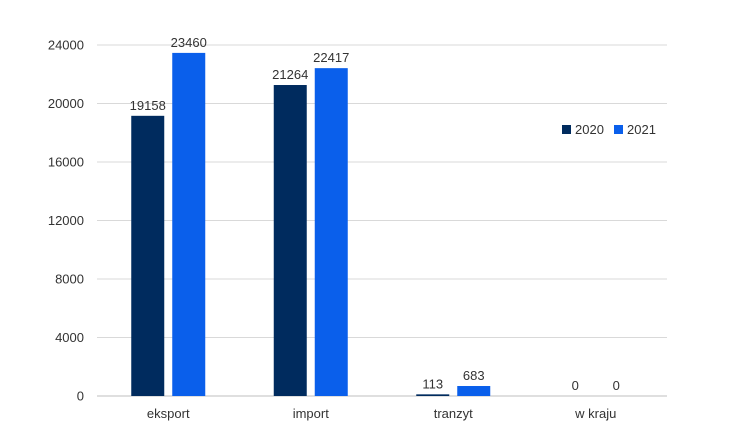 This screenshot has height=447, width=731. Describe the element at coordinates (148, 256) in the screenshot. I see `bar-eksport-2020` at that location.